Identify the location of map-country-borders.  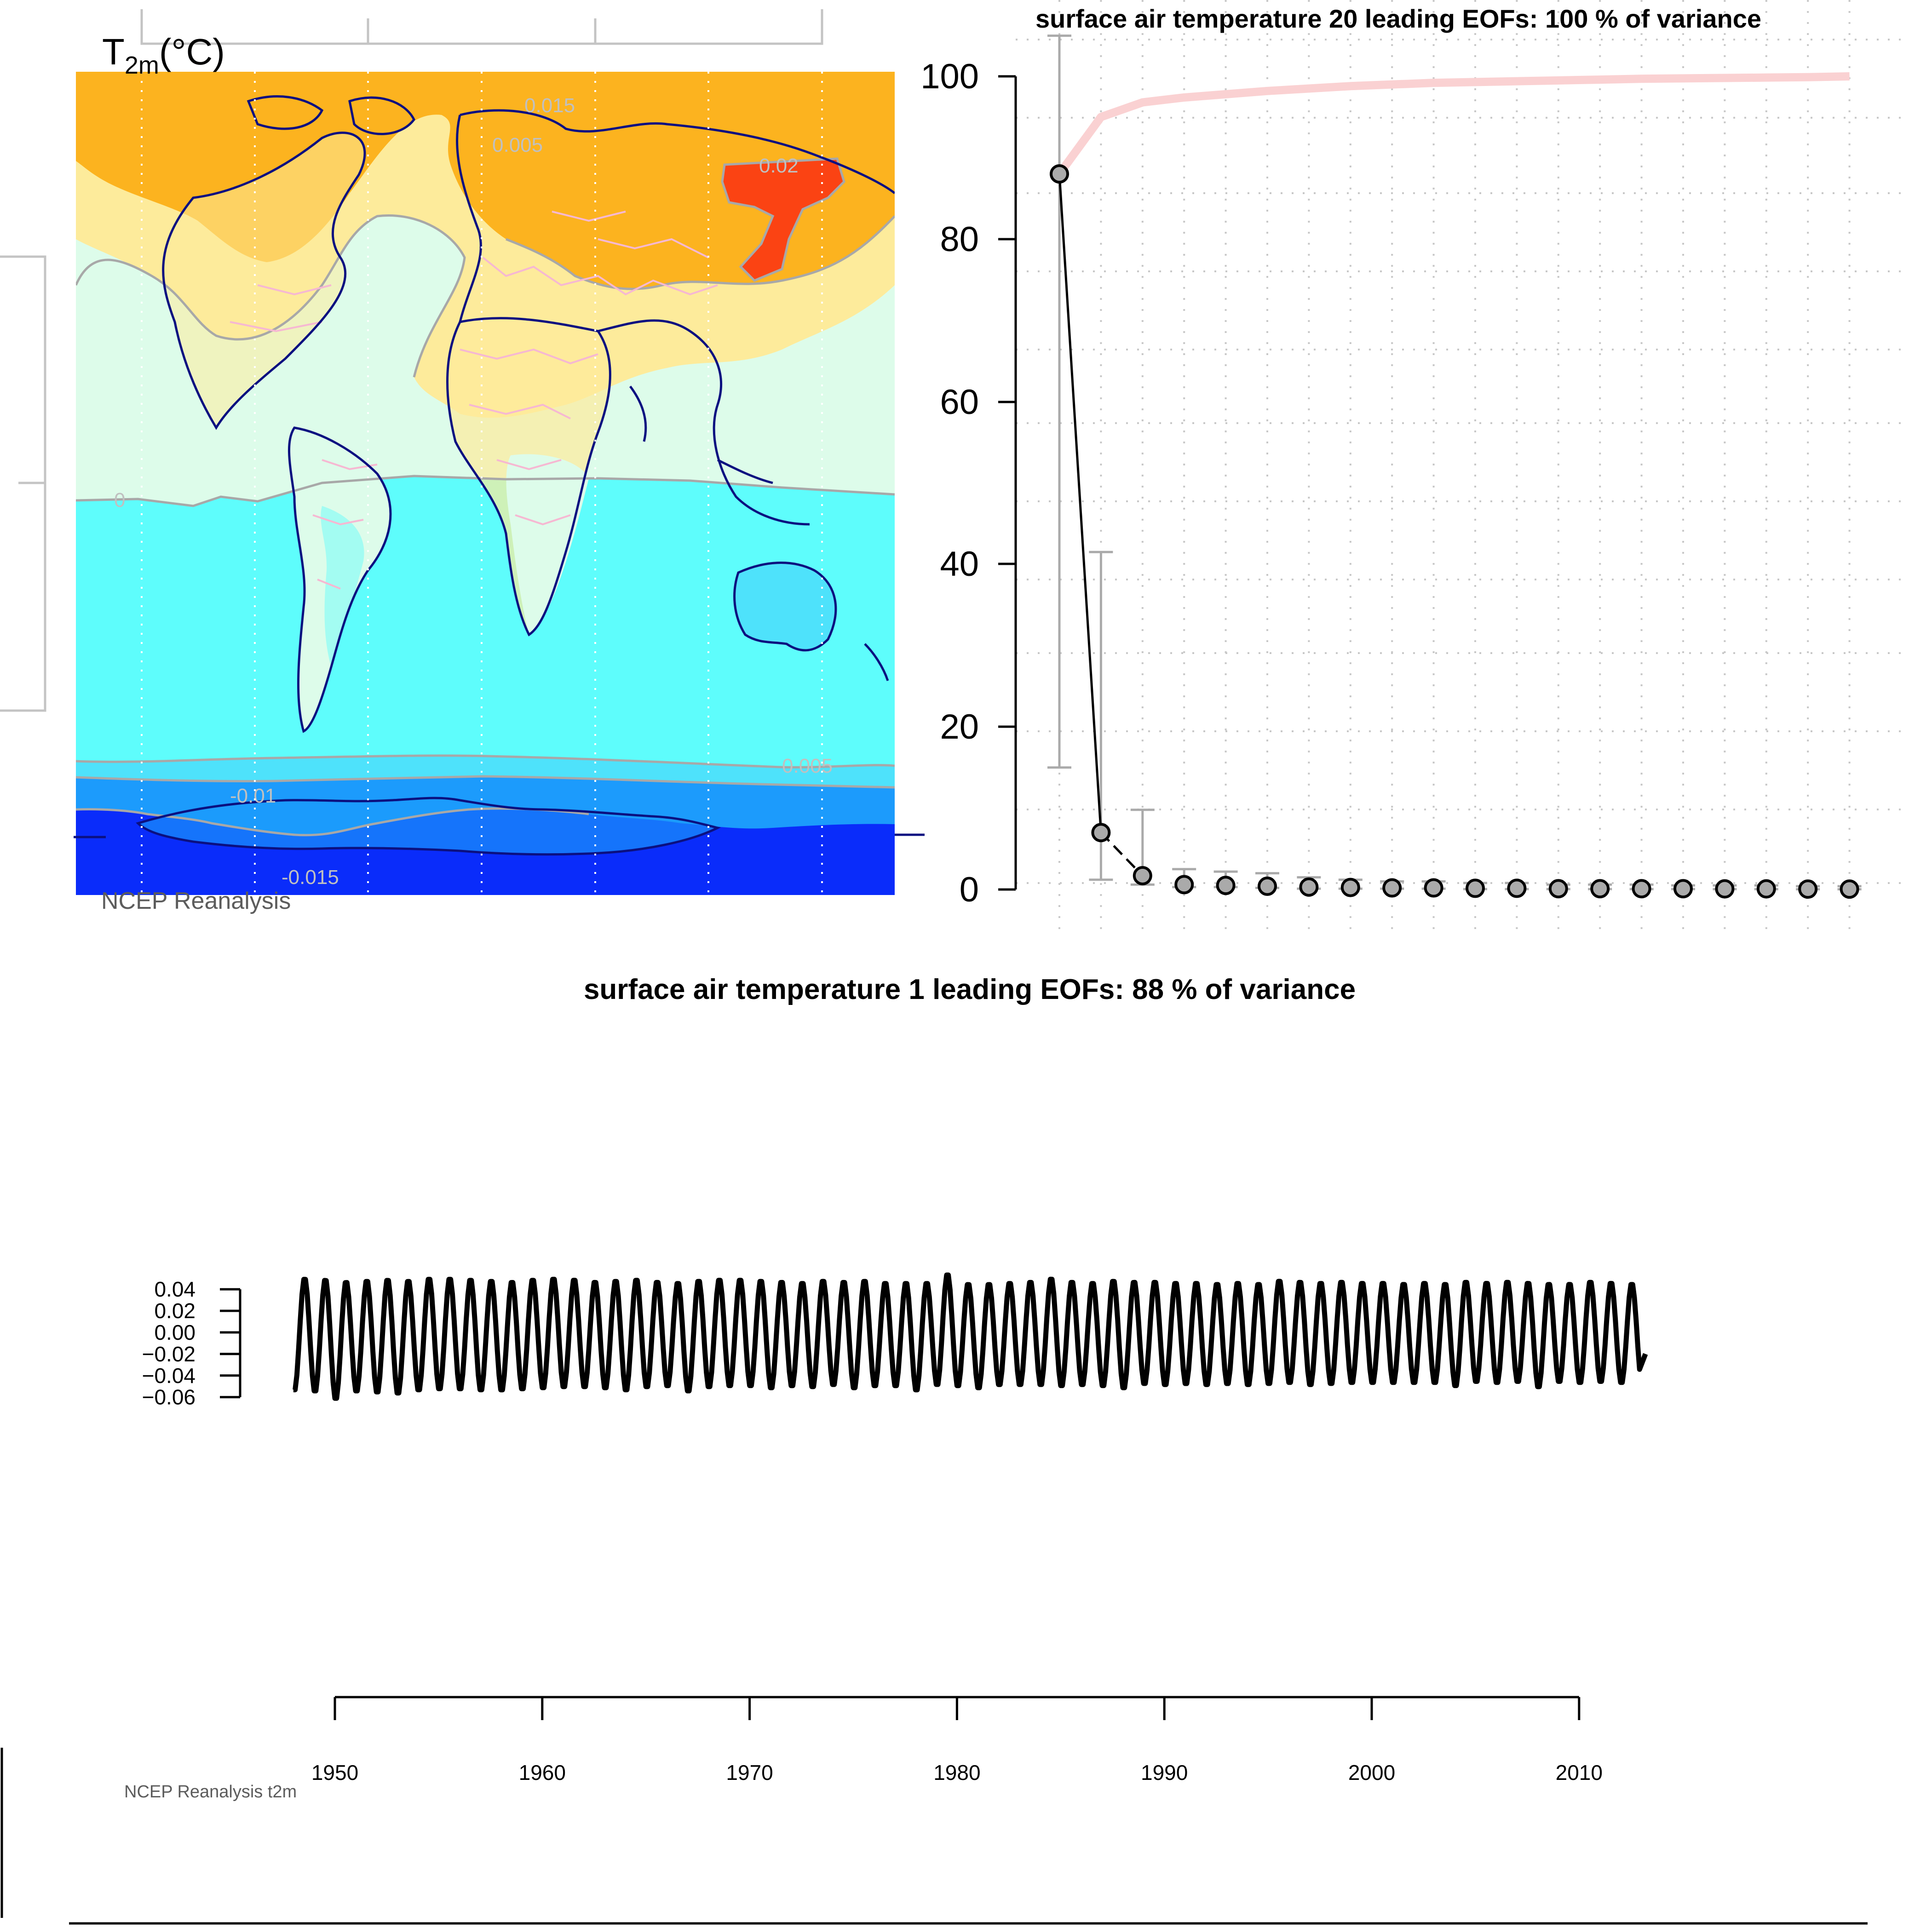
(474, 400).